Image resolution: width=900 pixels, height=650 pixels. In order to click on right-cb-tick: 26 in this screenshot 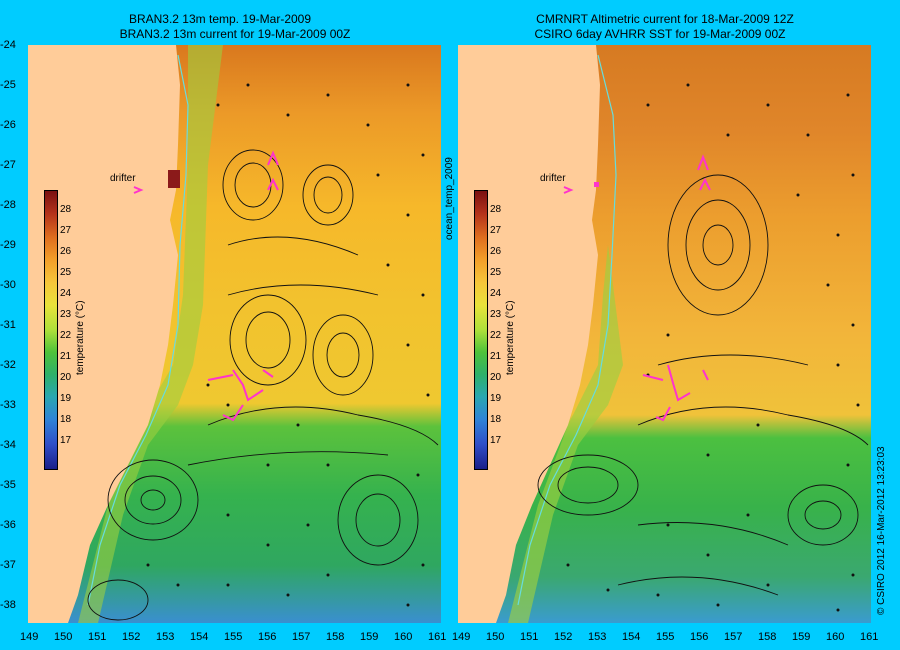, I will do `click(496, 251)`.